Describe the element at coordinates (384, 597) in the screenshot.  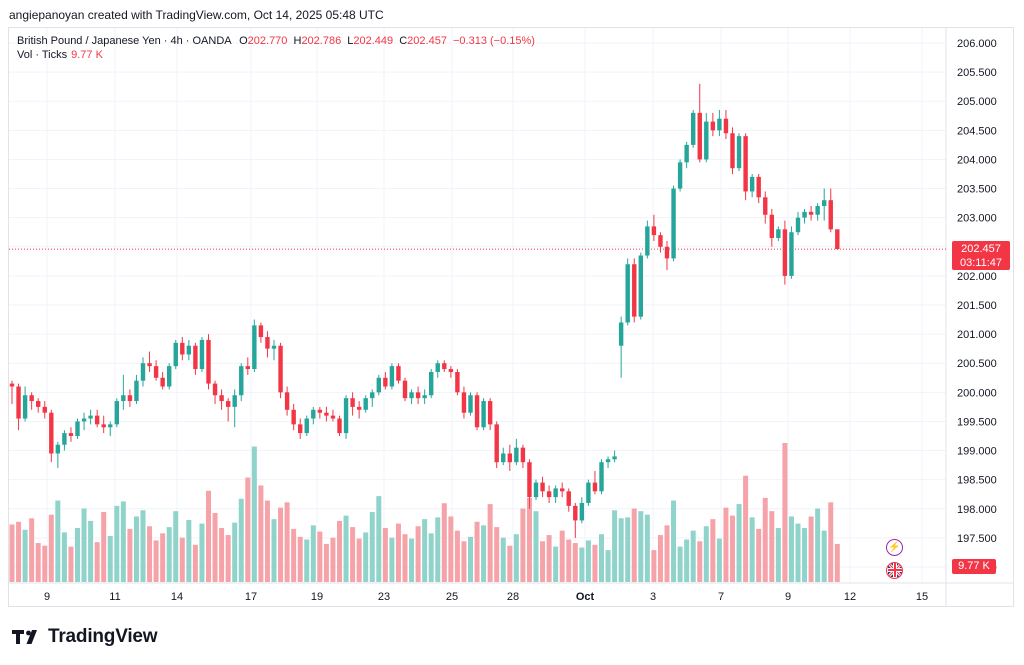
I see `x-tick-label: 23` at that location.